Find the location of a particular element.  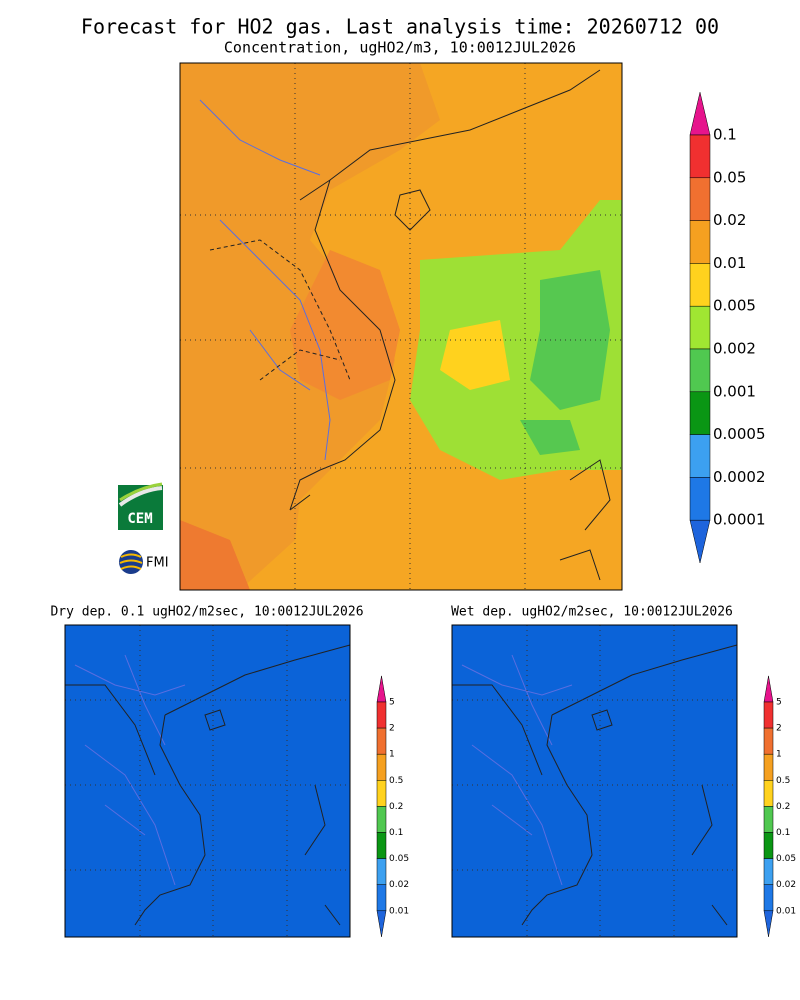

colorbar-label: 0.0002 is located at coordinates (739, 477).